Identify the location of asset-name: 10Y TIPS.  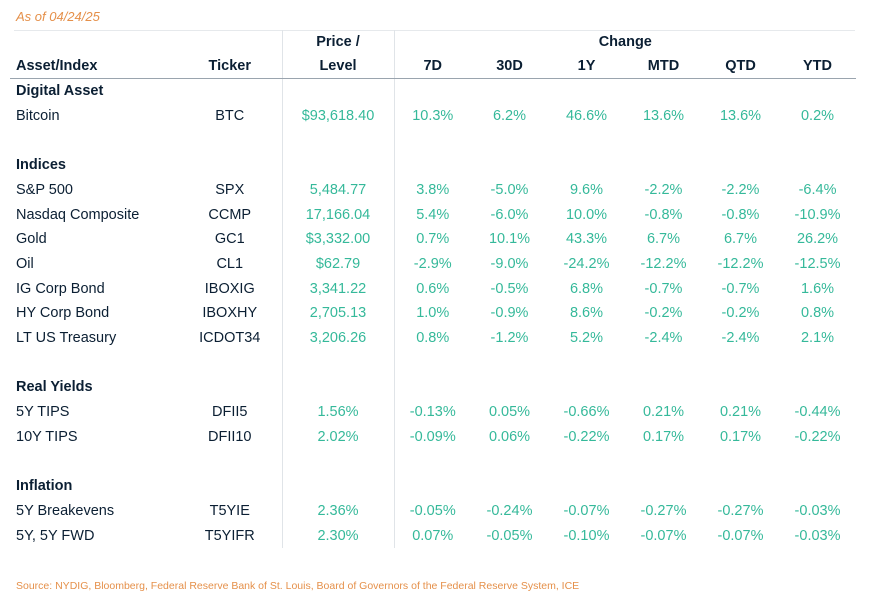
(47, 436).